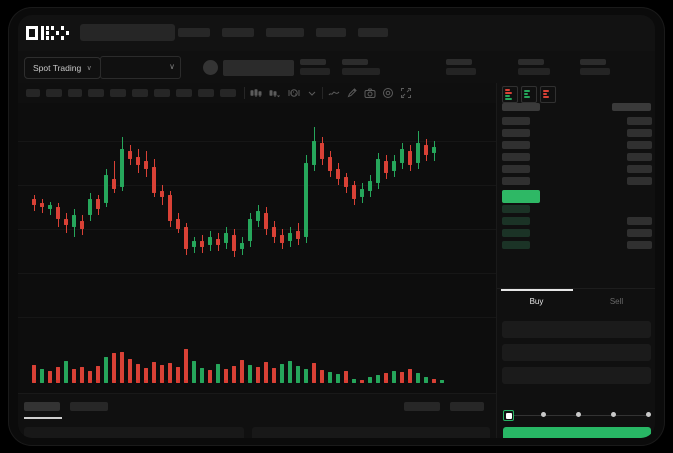 Image resolution: width=673 pixels, height=453 pixels. I want to click on slider-dot-active, so click(508, 415).